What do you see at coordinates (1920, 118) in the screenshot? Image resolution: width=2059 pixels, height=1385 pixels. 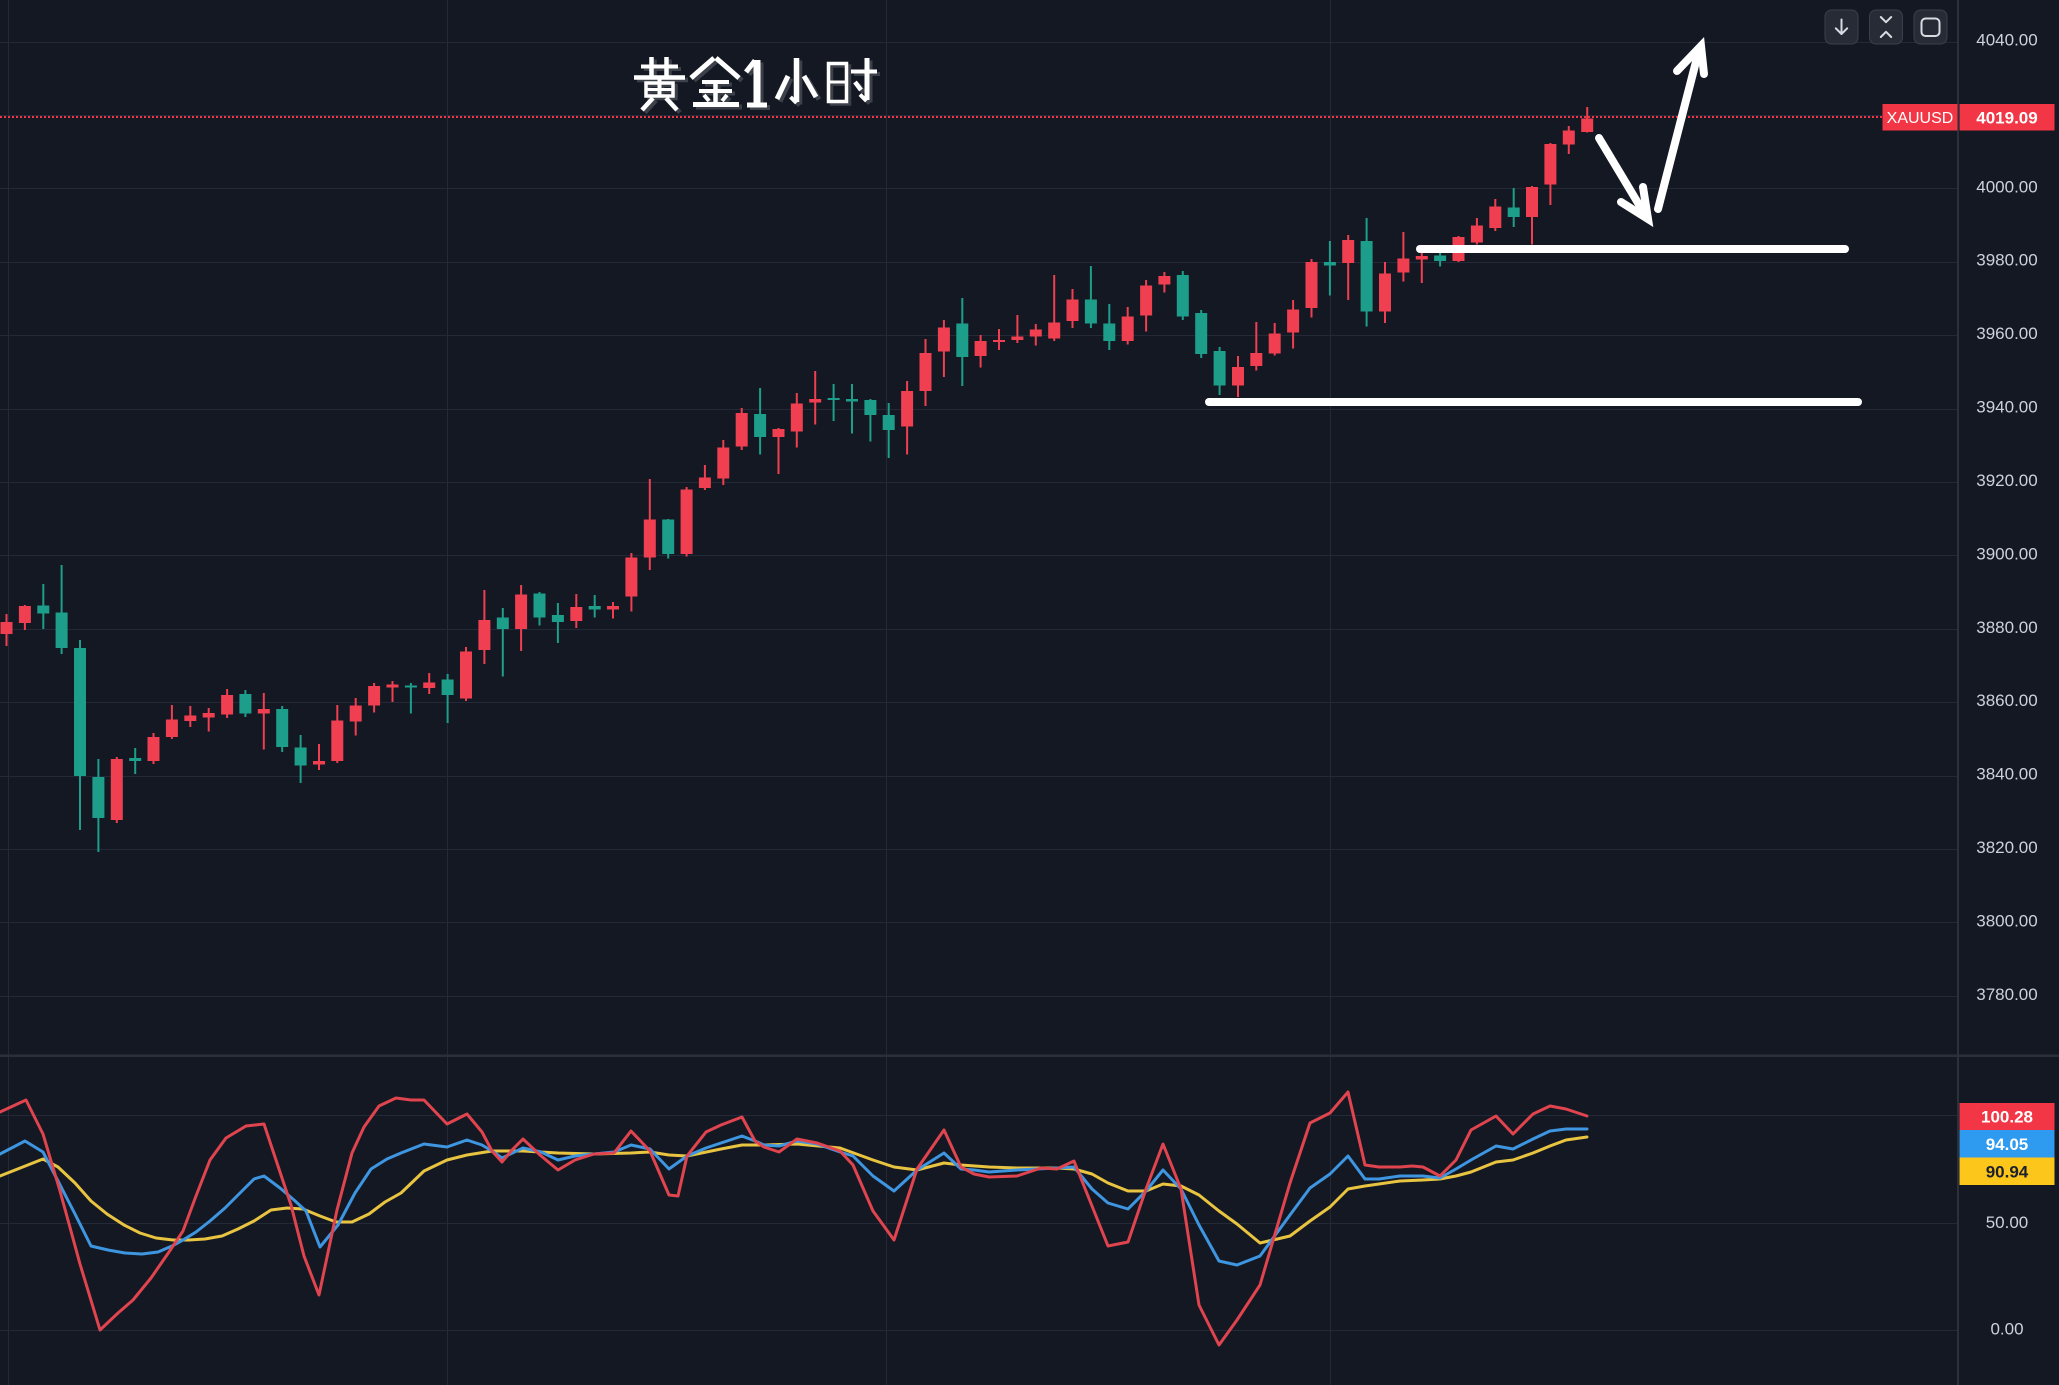 I see `svg-text: XAUUSD` at bounding box center [1920, 118].